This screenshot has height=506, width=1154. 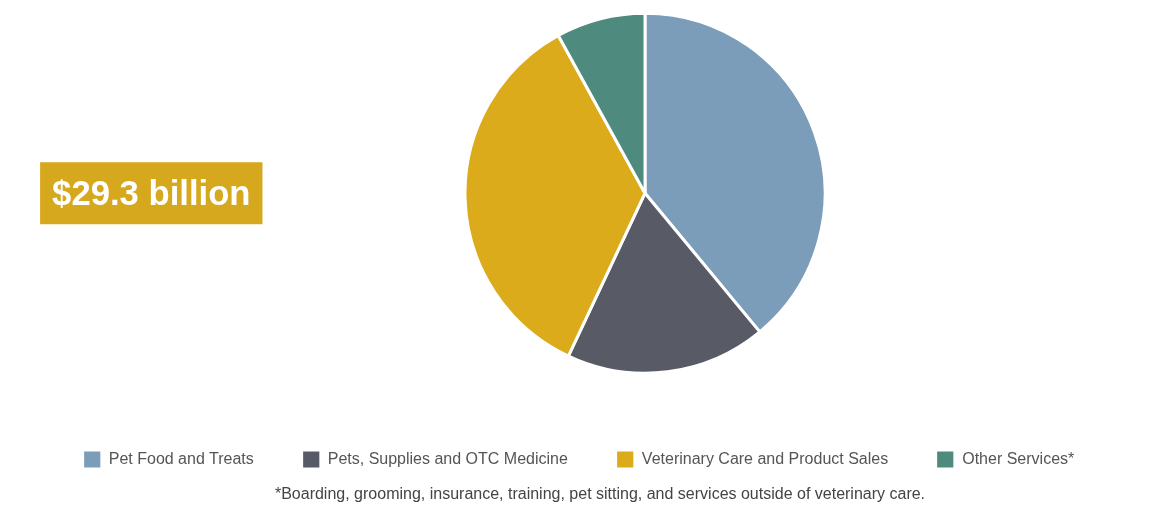 I want to click on legend-label: Pets, Supplies and OTC Medicine, so click(x=447, y=459).